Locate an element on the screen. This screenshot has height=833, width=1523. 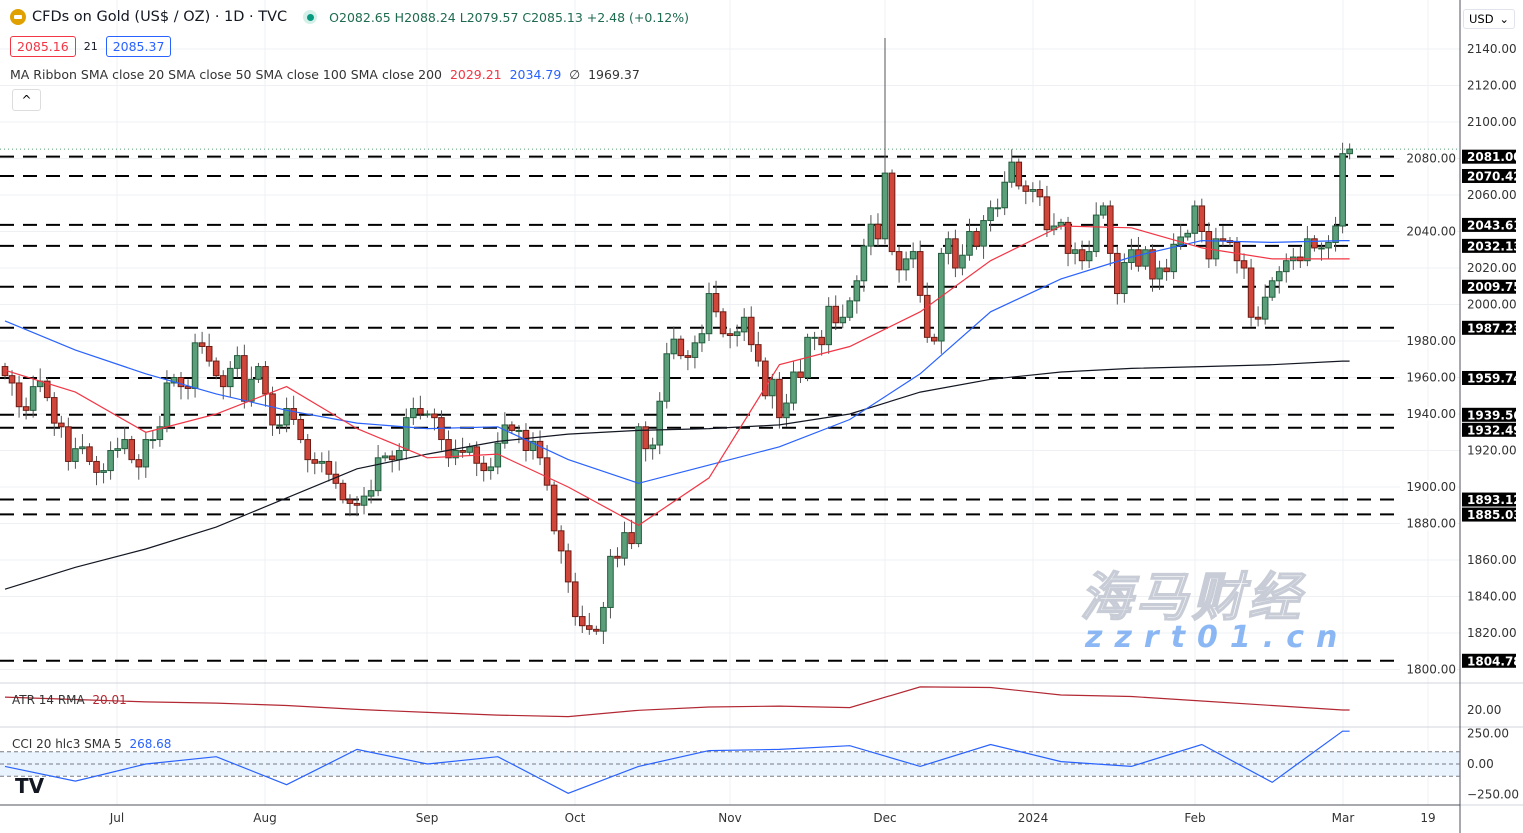
watermark-url: zzrt01.cn is located at coordinates (1217, 637).